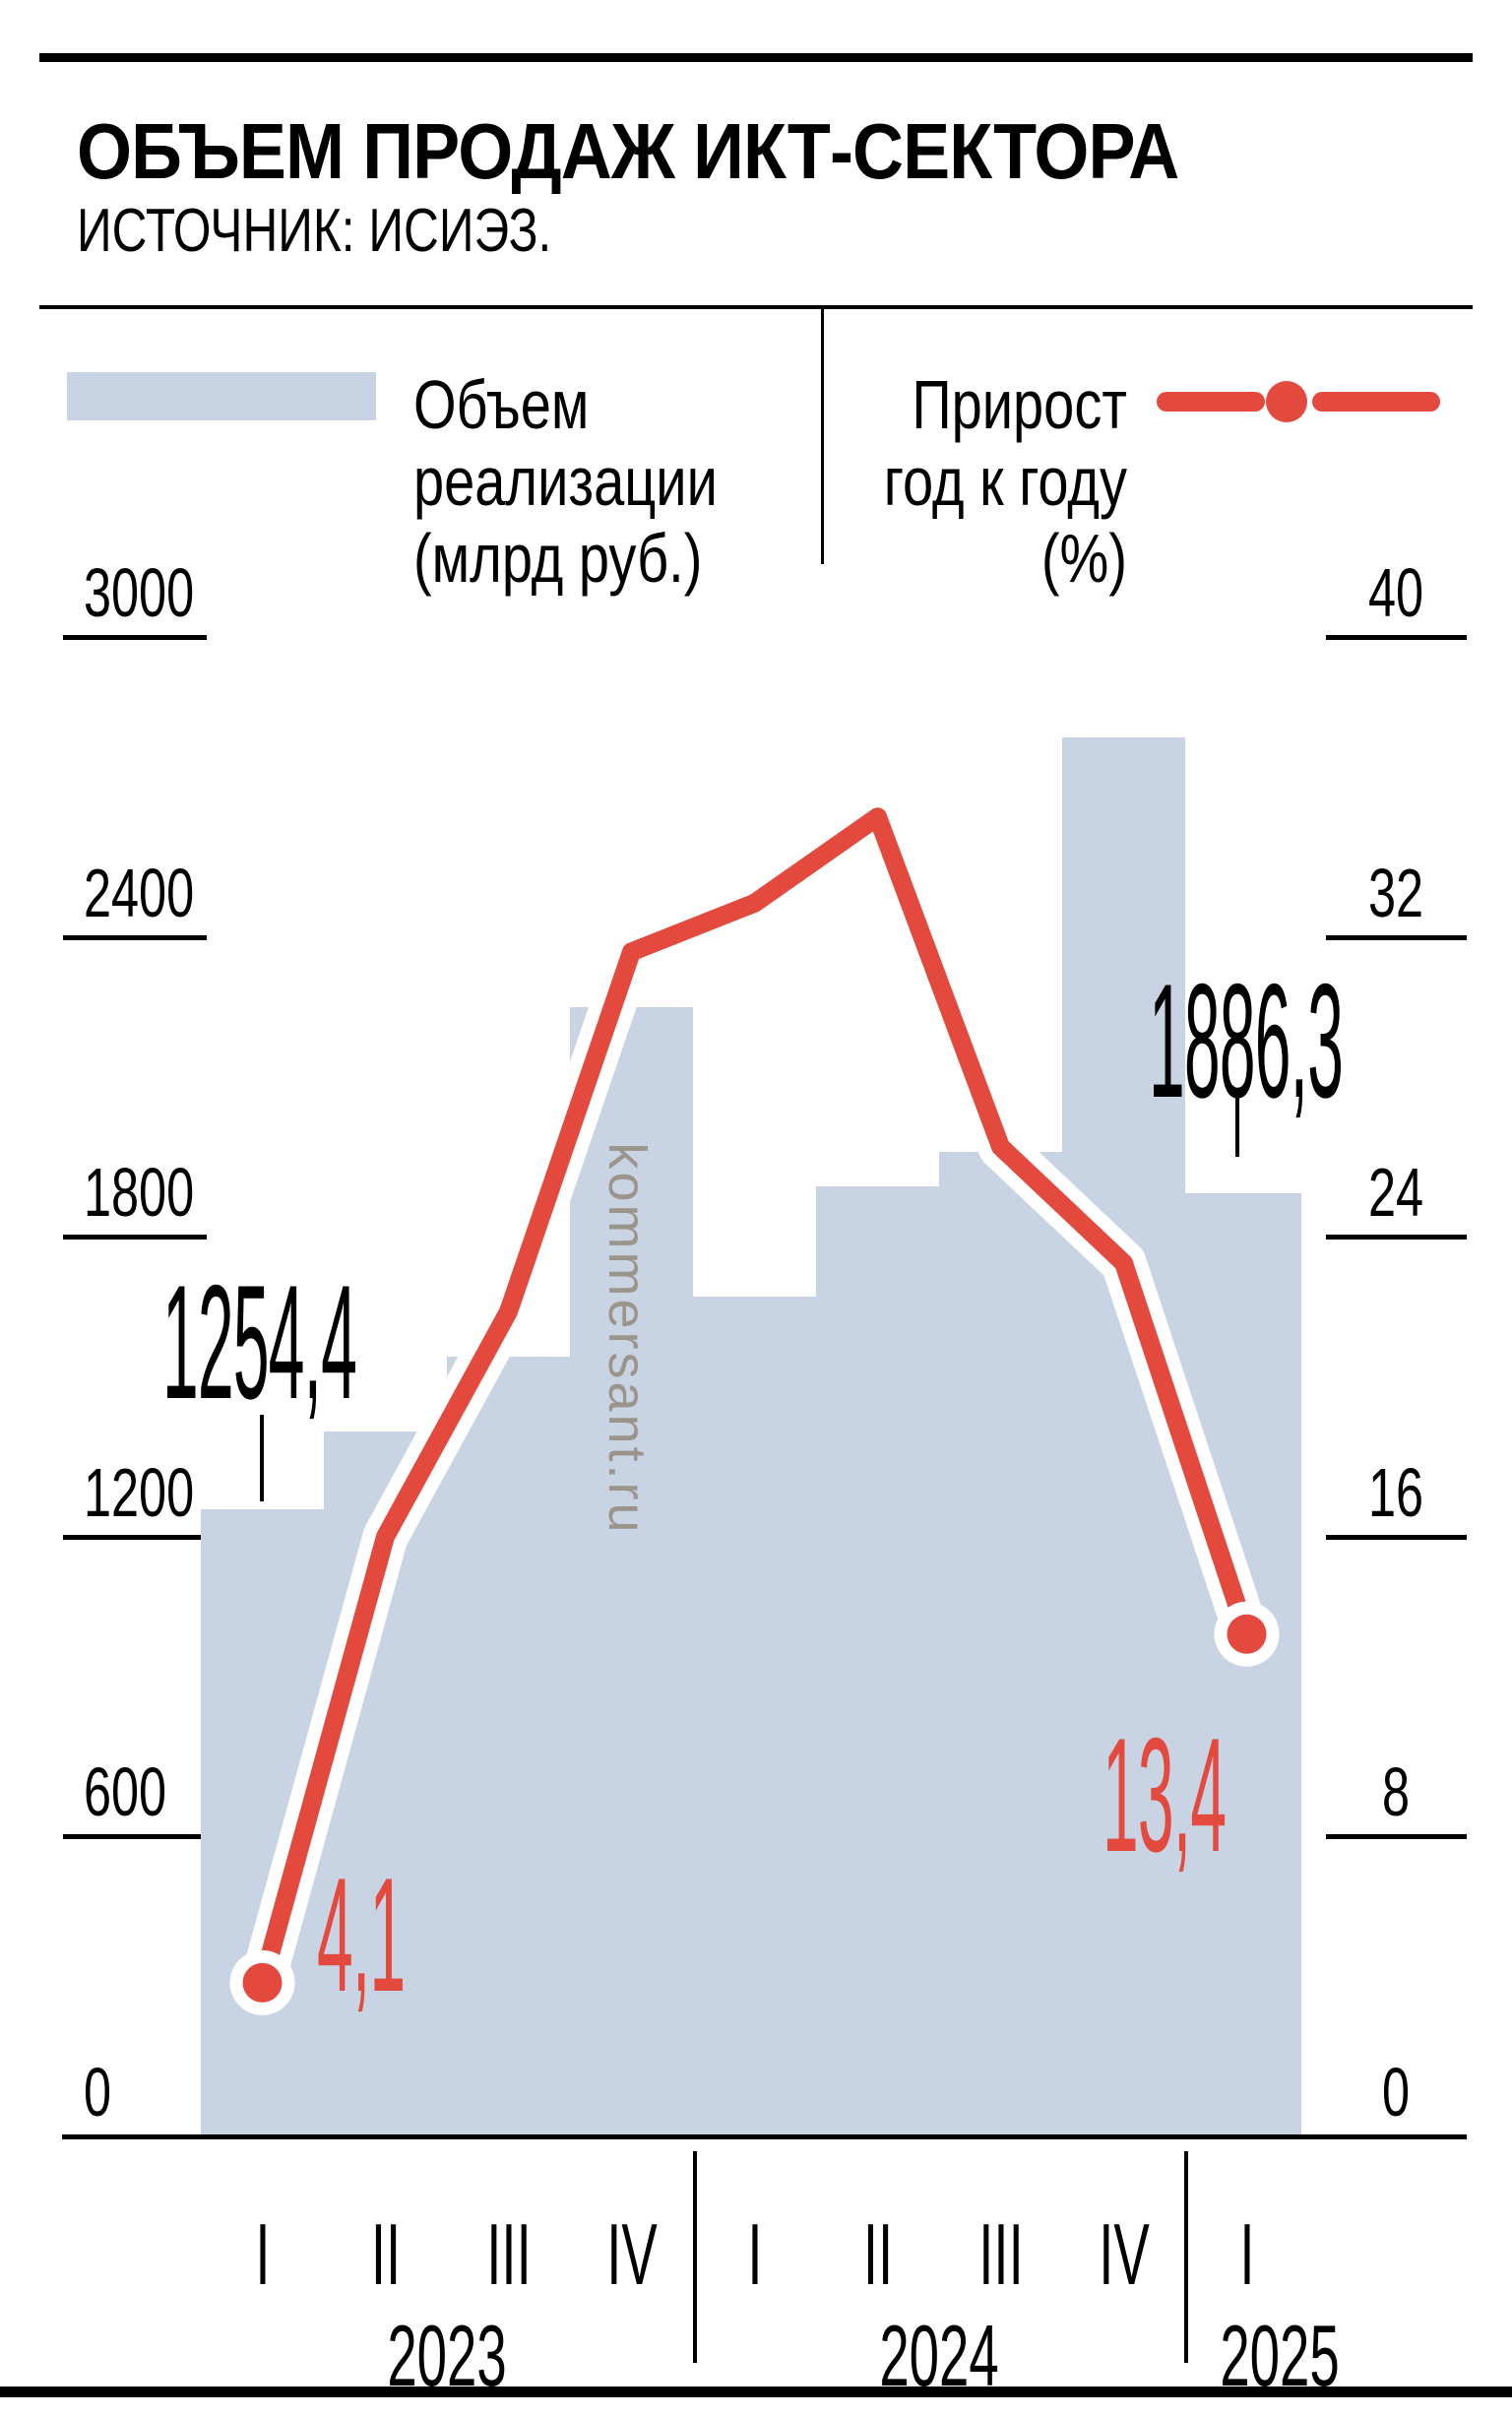 The width and height of the screenshot is (1512, 2418). Describe the element at coordinates (1246, 1041) in the screenshot. I see `last-bar-value-label: 1886,3` at that location.